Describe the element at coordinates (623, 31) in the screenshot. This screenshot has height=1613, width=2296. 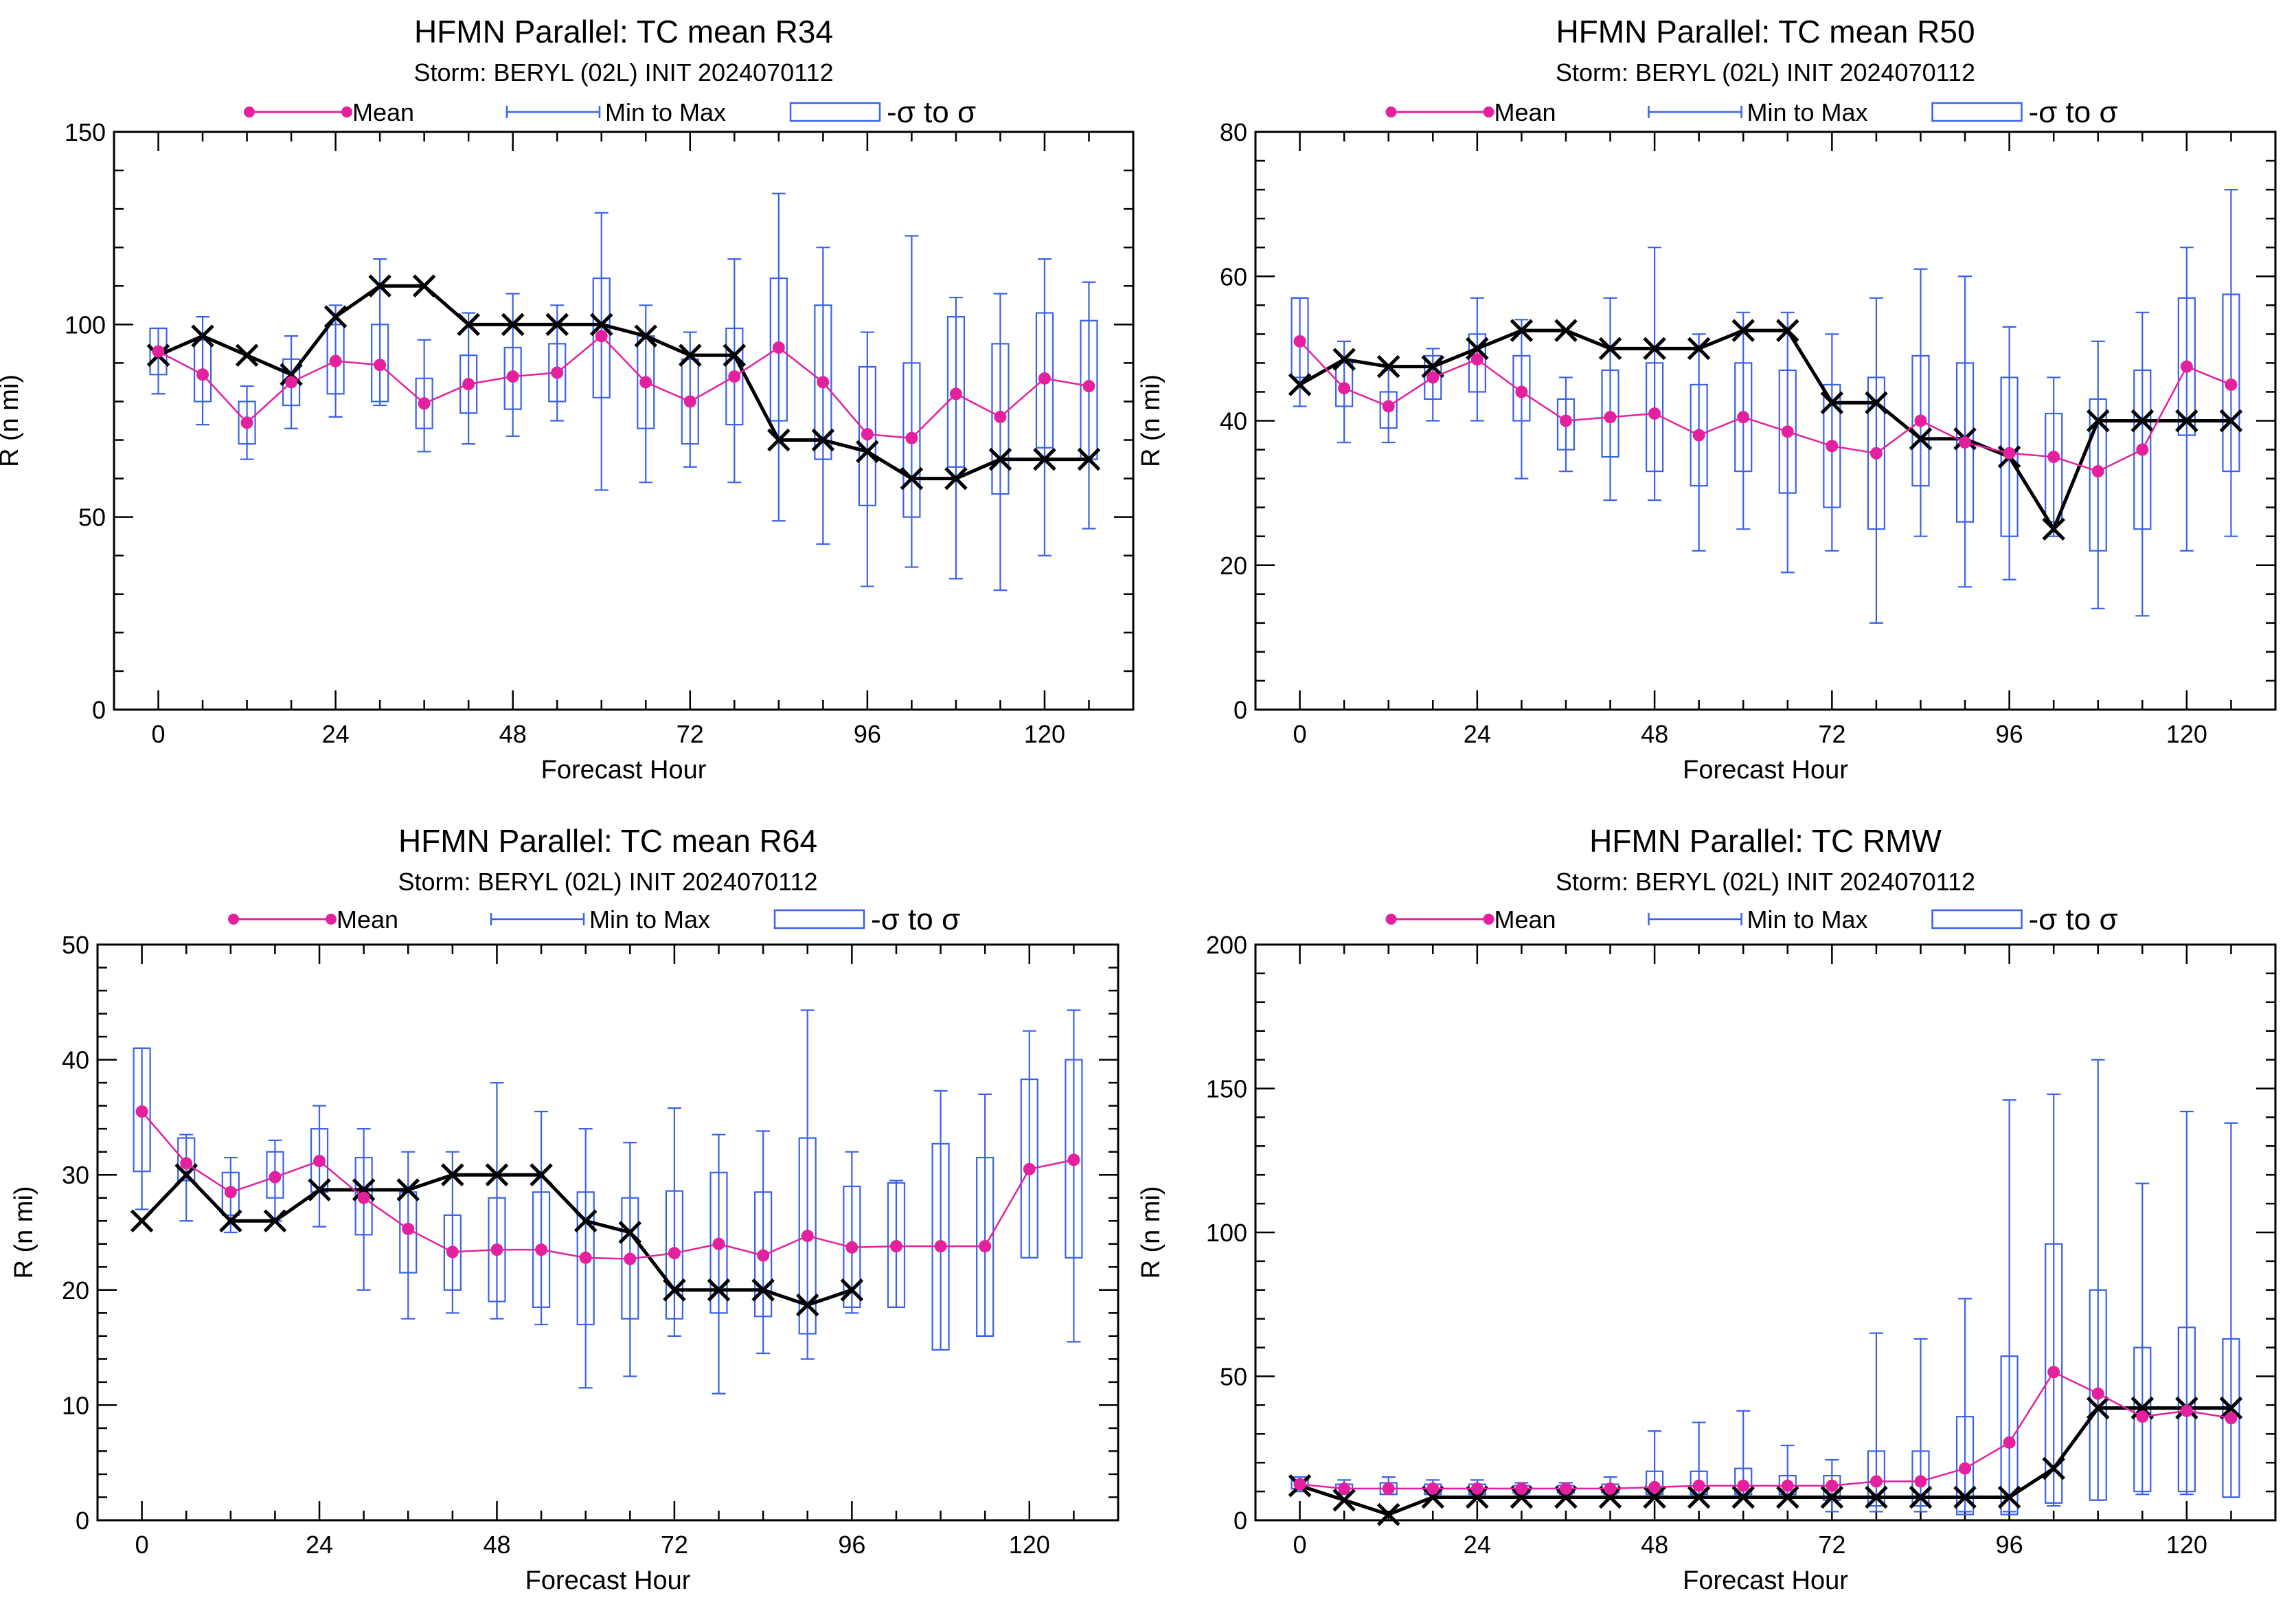
I see `chart-title: HFMN Parallel: TC mean R34` at that location.